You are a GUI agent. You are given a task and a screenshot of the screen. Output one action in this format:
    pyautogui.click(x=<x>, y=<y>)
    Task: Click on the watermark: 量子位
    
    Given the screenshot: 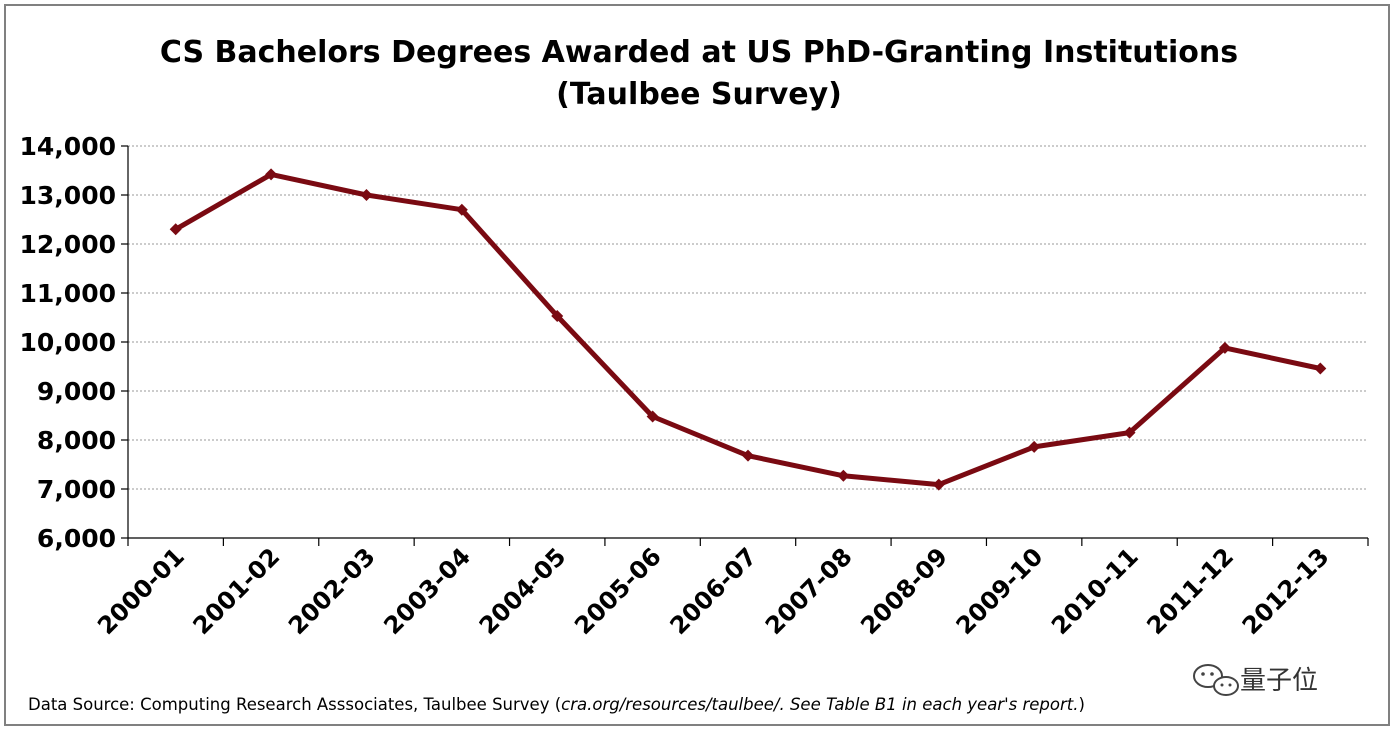 What is the action you would take?
    pyautogui.click(x=1255, y=680)
    